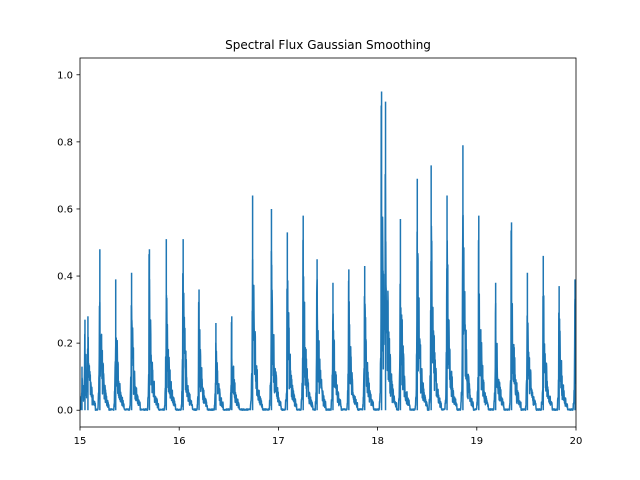 The width and height of the screenshot is (640, 480). I want to click on chart-title: Spectral Flux Gaussian Smoothing, so click(328, 45).